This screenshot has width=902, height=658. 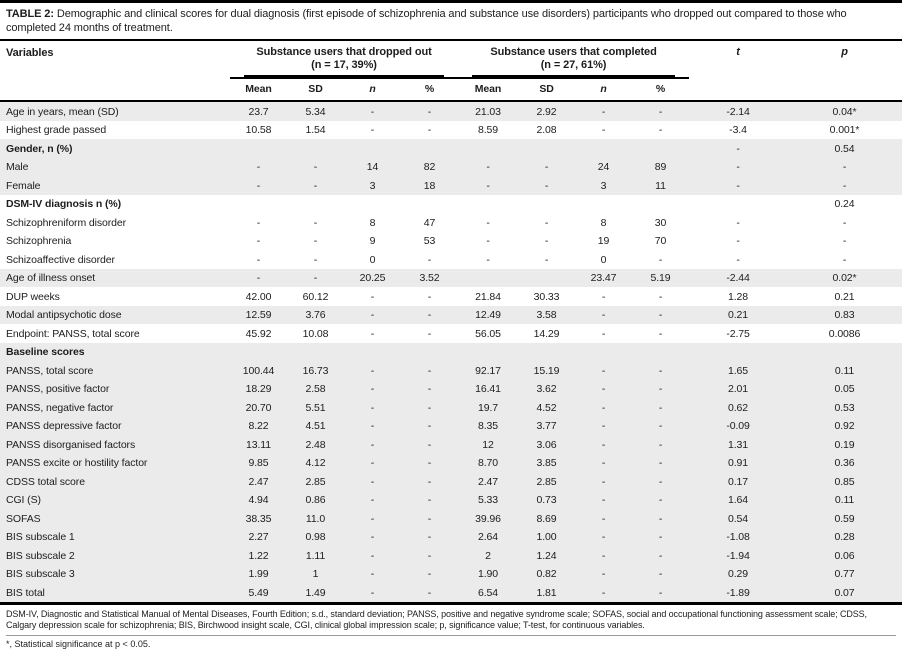 I want to click on footnote-significance: *, Statistical significance at p < 0.05., so click(x=451, y=642).